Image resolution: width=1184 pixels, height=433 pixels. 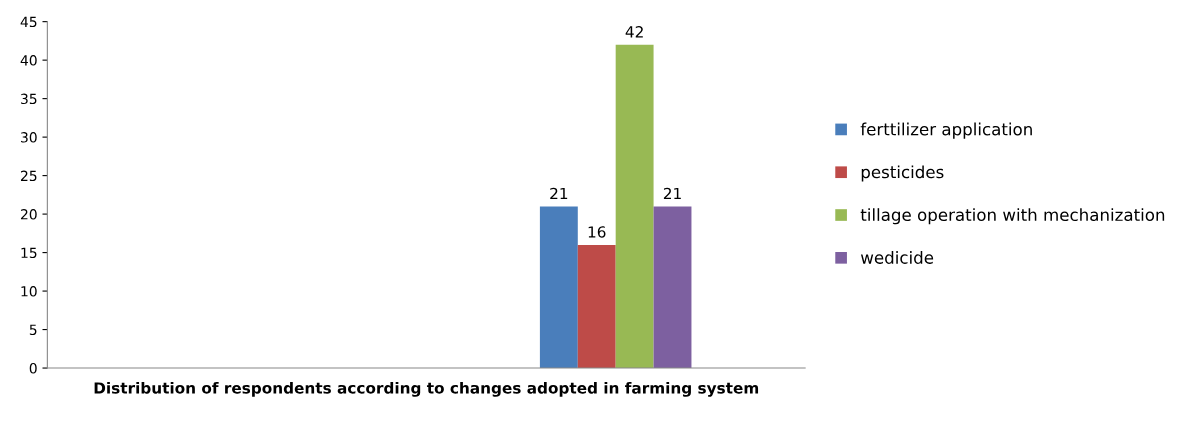 I want to click on y-tick-label: 15, so click(x=29, y=253).